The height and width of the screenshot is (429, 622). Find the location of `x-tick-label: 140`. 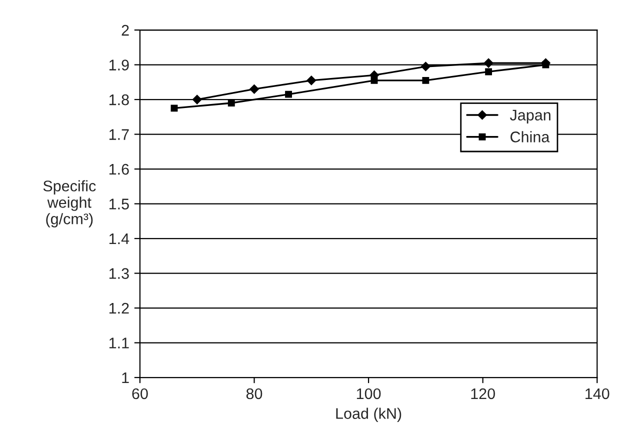

x-tick-label: 140 is located at coordinates (598, 394).